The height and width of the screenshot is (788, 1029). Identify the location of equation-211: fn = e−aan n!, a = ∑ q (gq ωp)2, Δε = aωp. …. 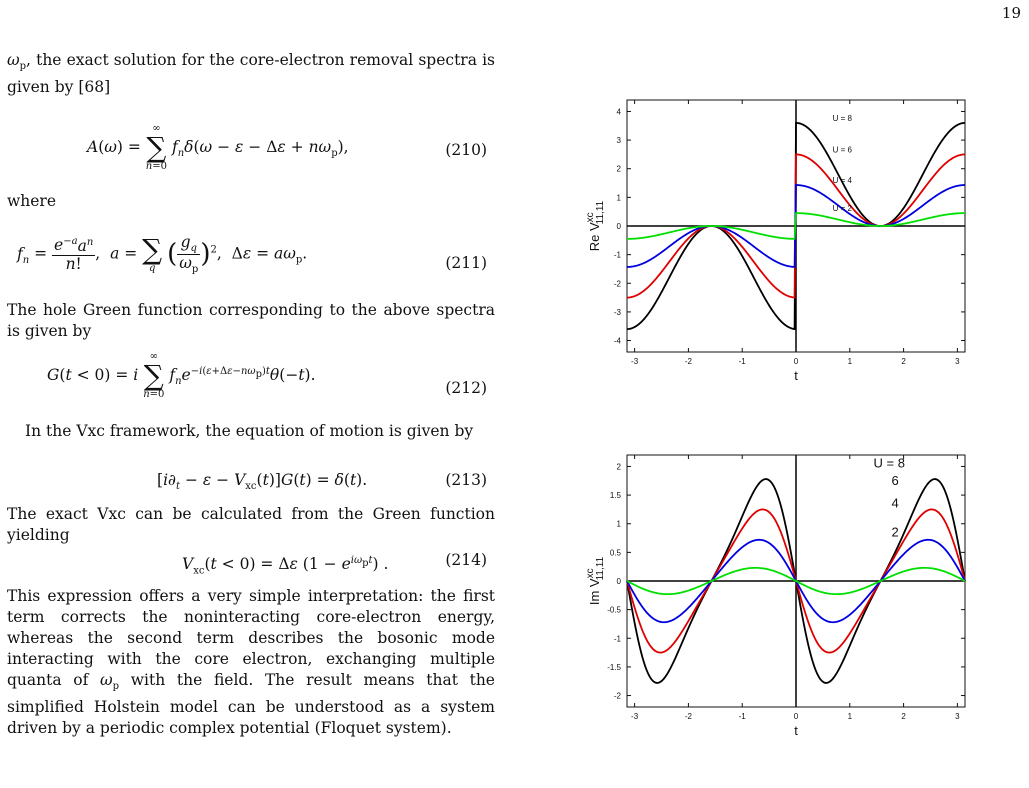
(252, 254).